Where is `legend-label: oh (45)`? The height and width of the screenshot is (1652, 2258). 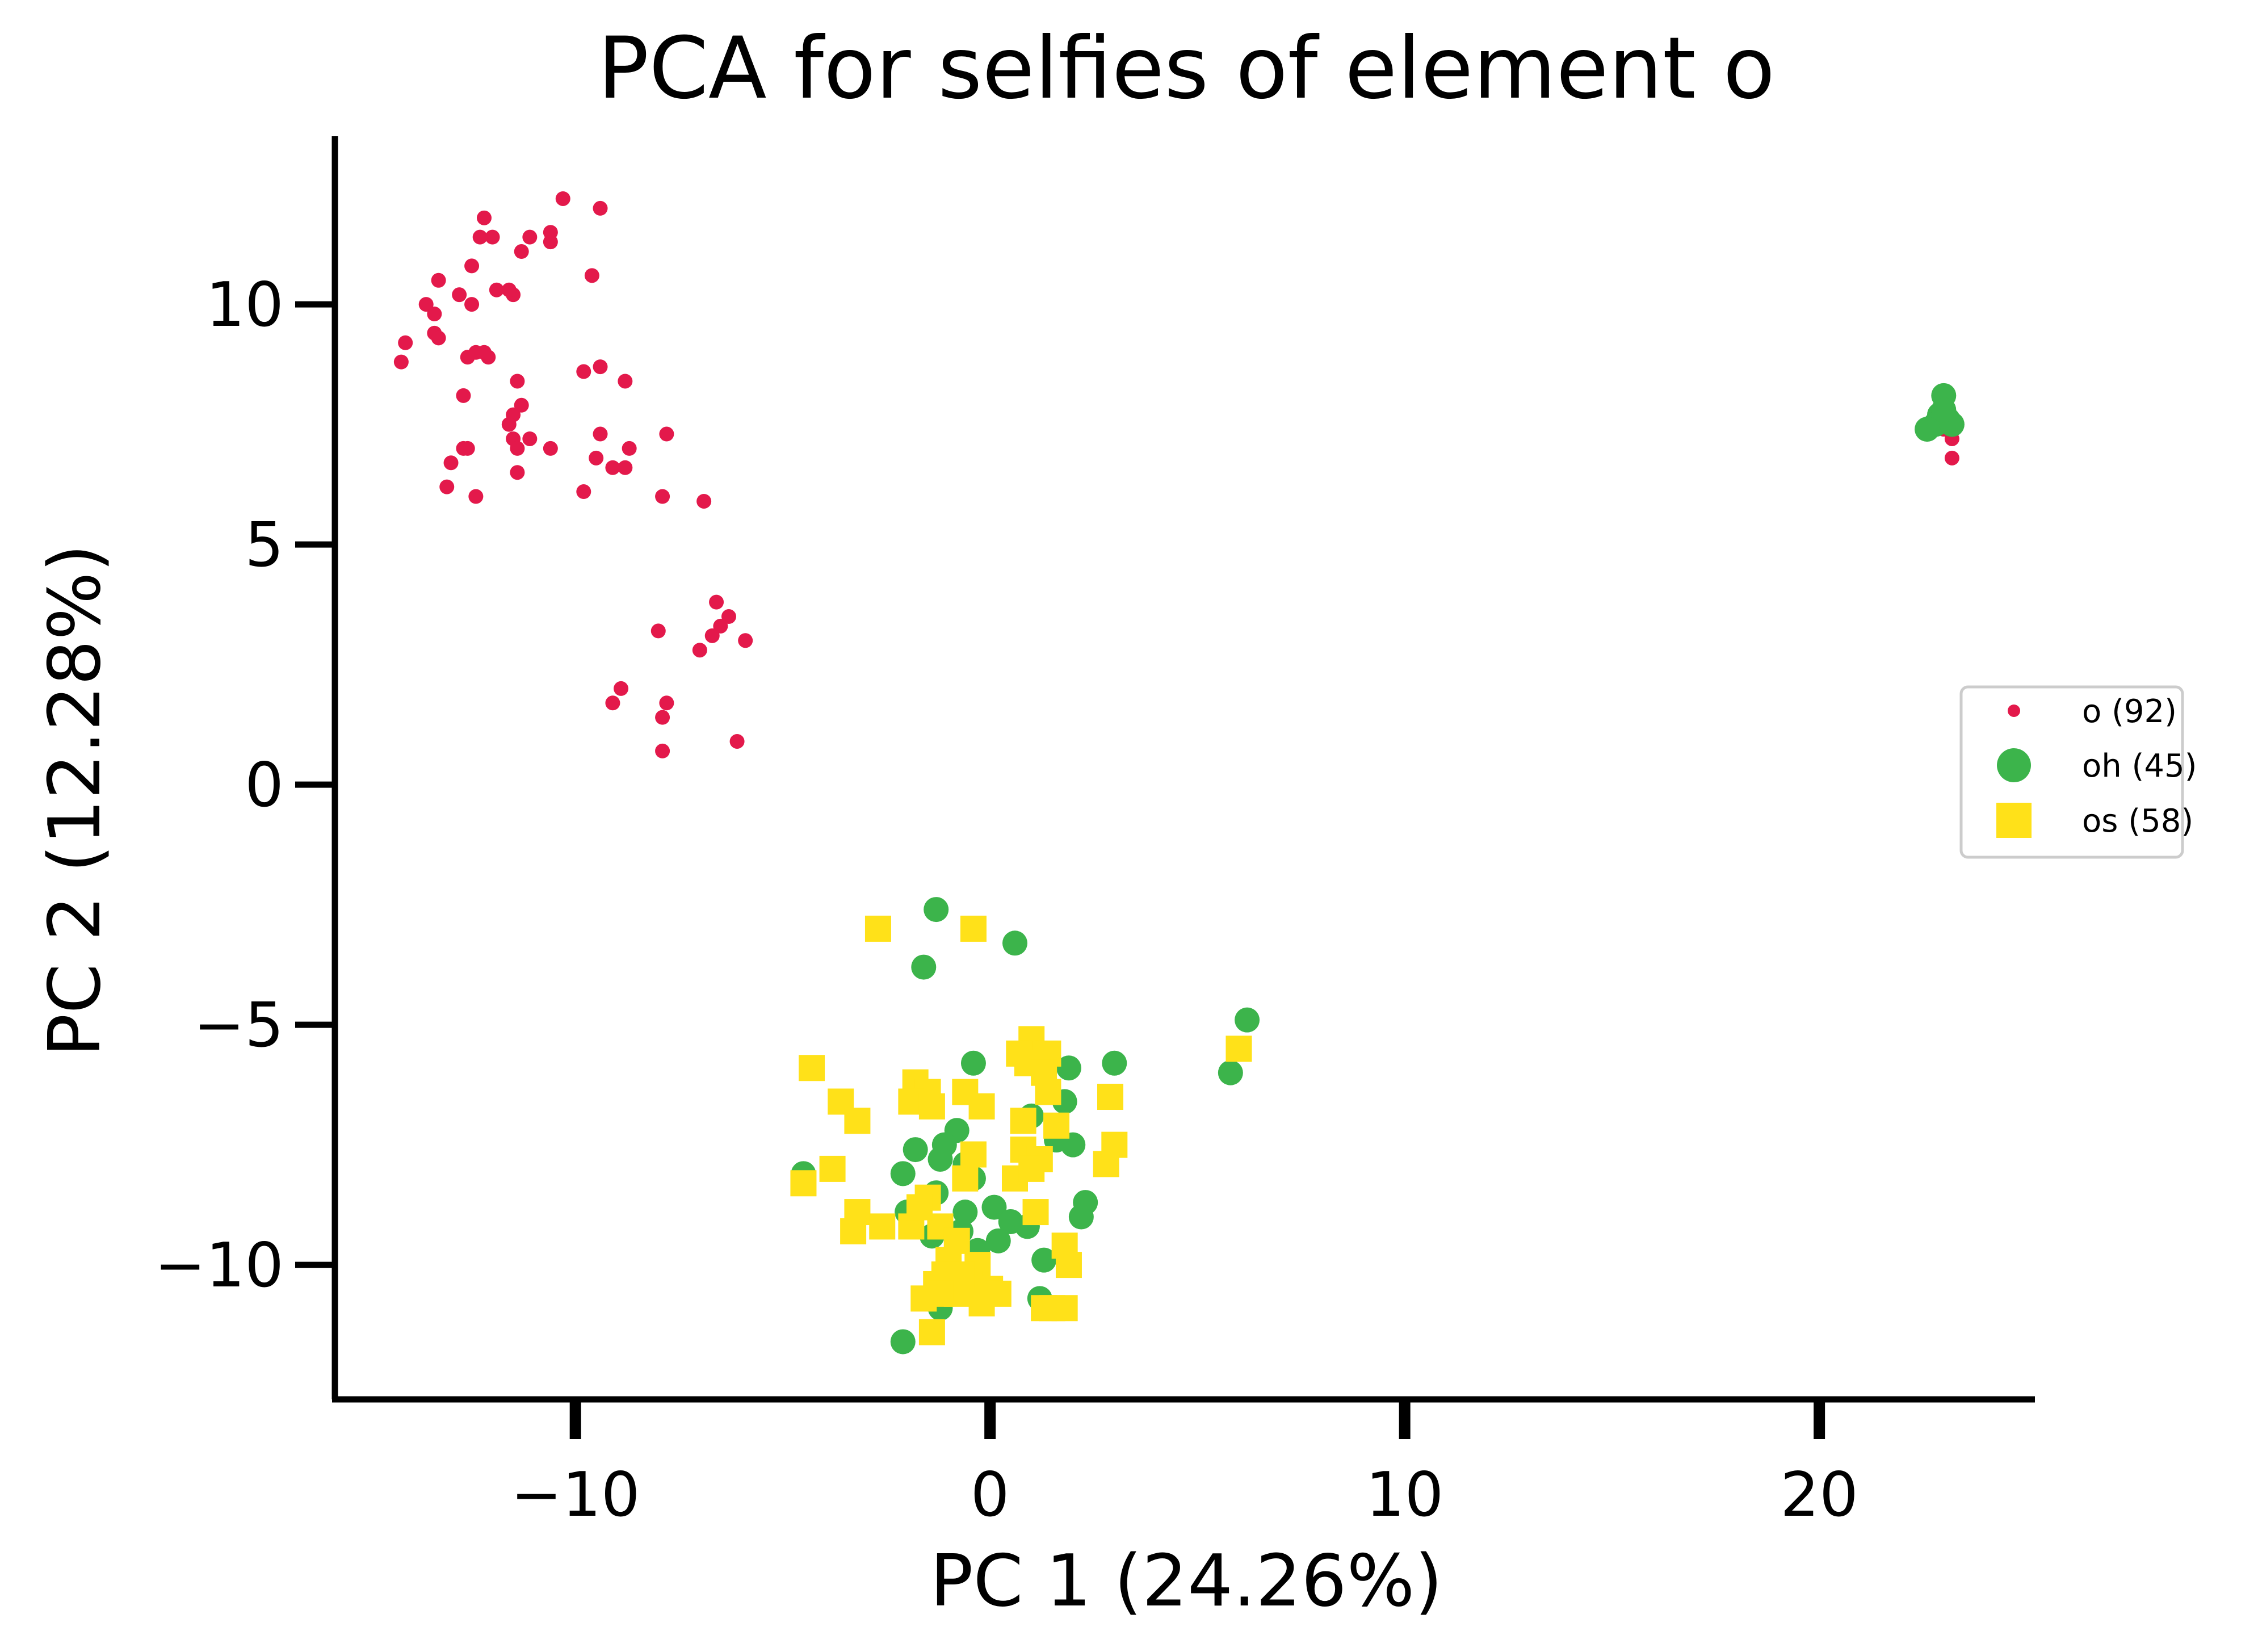 legend-label: oh (45) is located at coordinates (2139, 766).